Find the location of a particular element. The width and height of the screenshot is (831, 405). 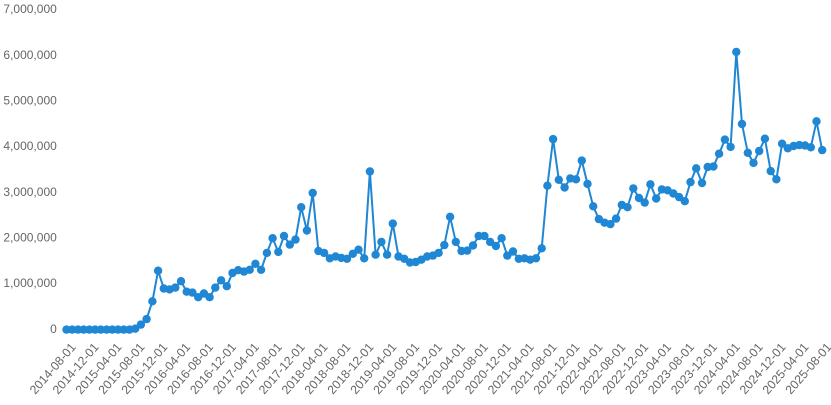

svg-text: 7,000,000 is located at coordinates (30, 9).